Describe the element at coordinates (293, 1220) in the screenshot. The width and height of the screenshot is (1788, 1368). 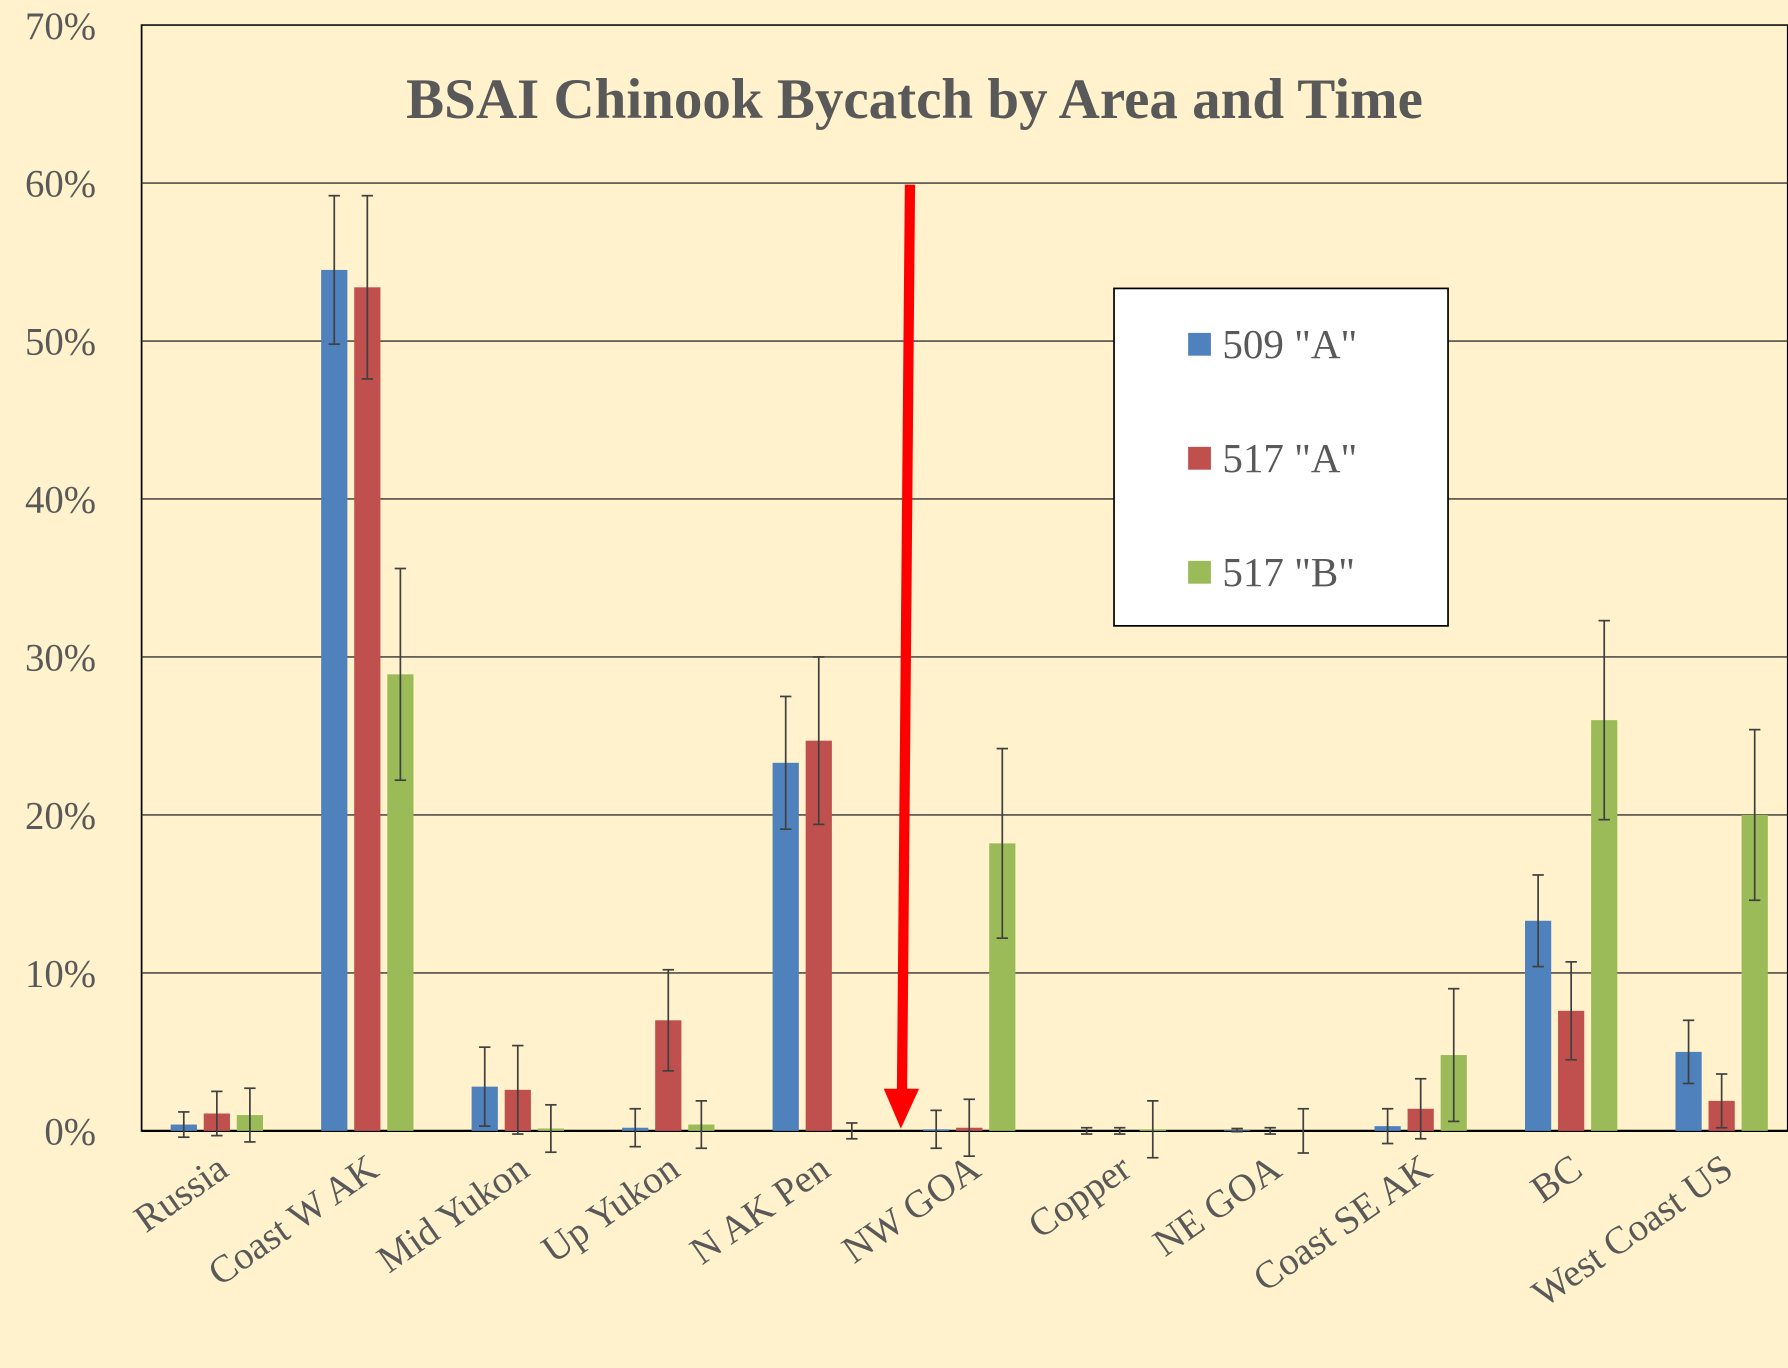
I see `x-tick-label: Coast W AK` at that location.